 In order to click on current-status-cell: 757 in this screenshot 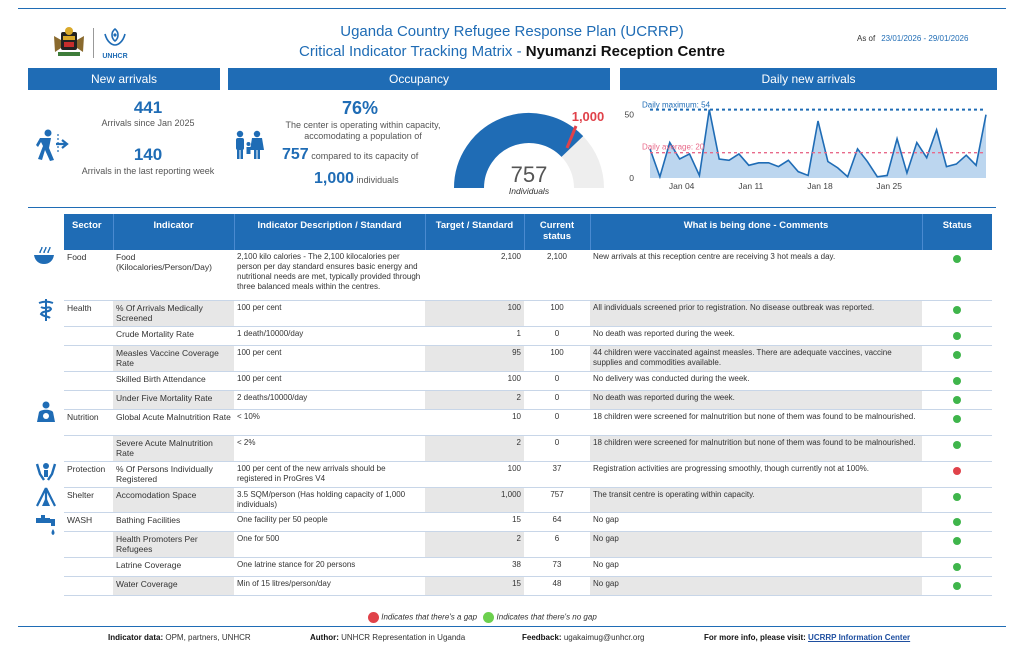, I will do `click(557, 500)`.